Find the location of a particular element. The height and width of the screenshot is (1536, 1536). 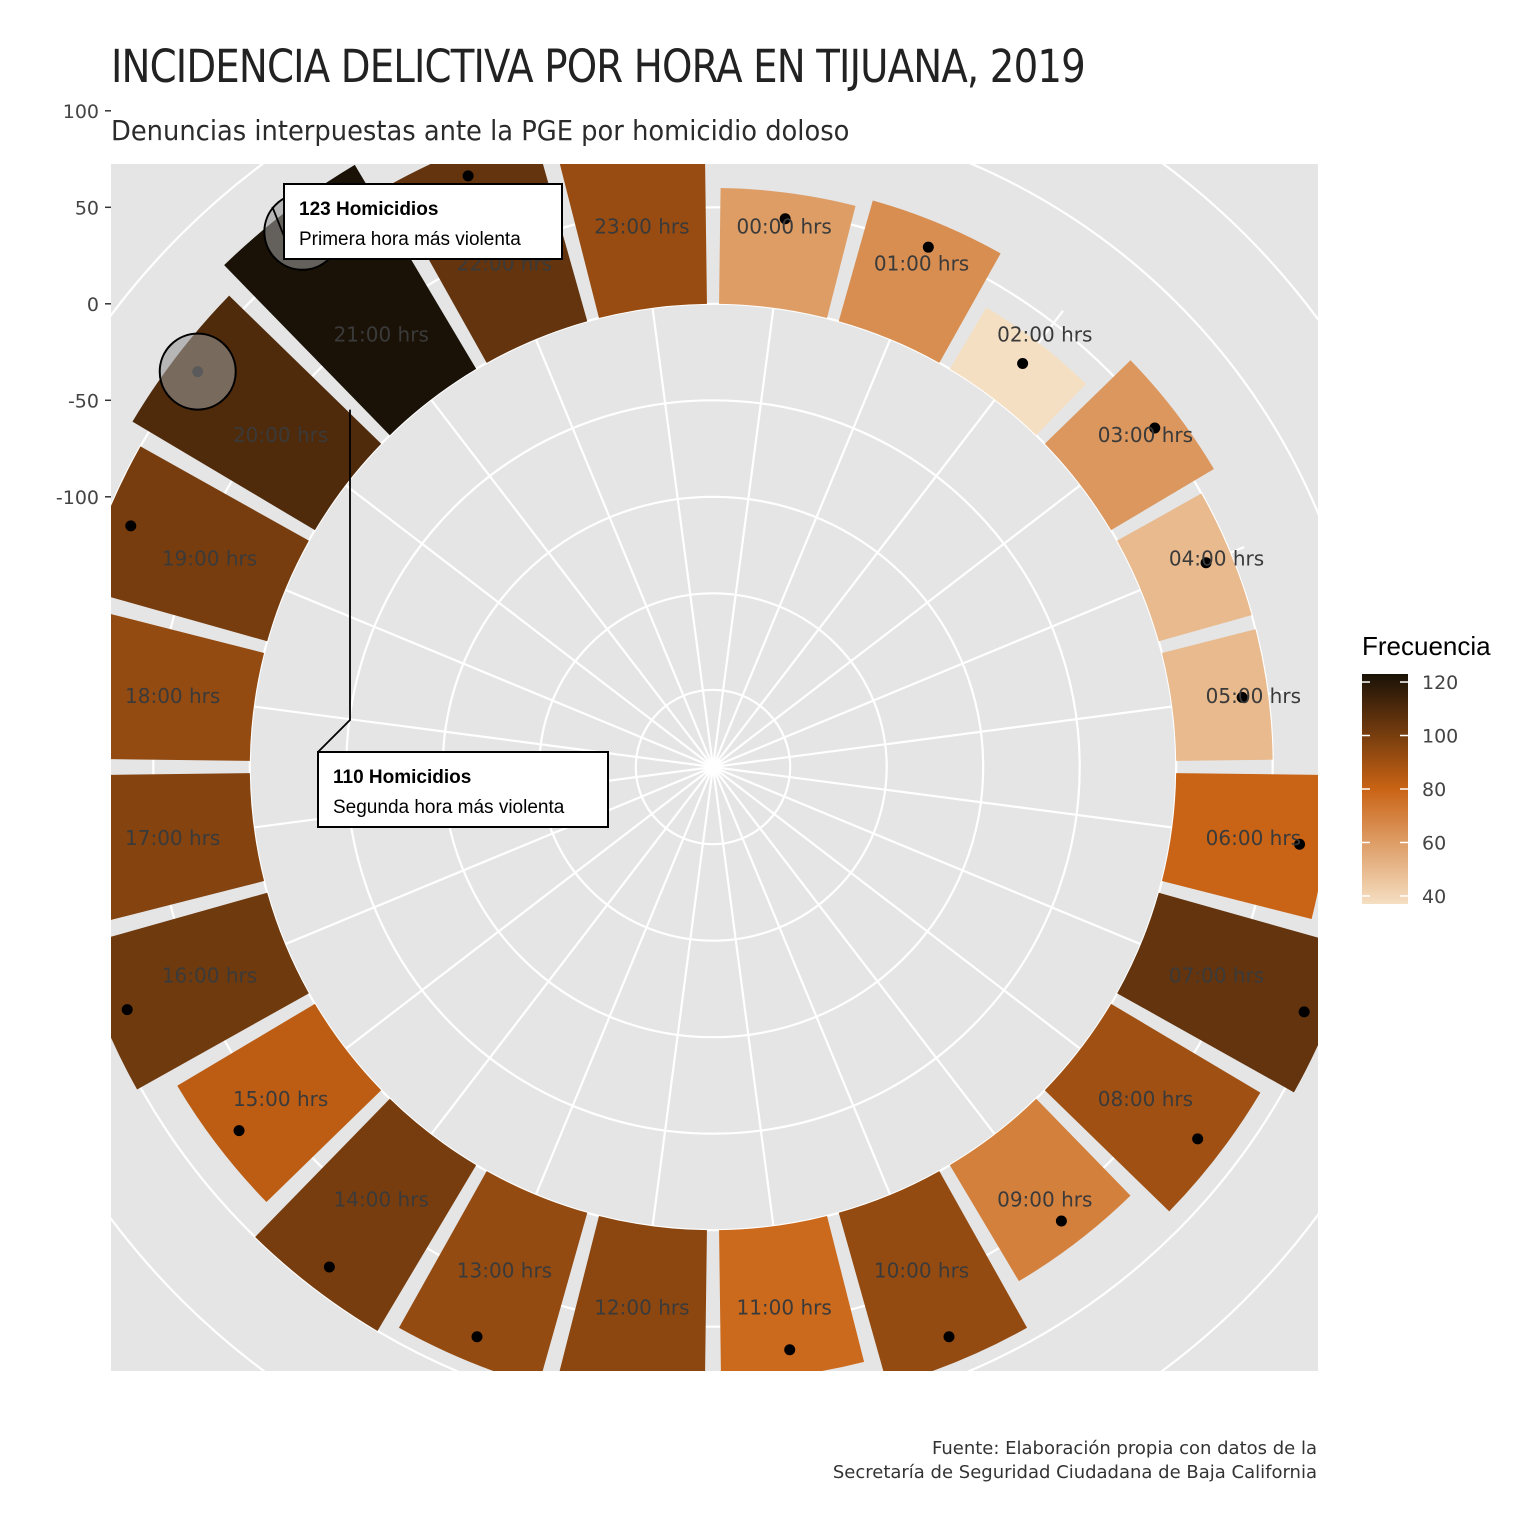

category-label: 16:00 hrs is located at coordinates (209, 976).